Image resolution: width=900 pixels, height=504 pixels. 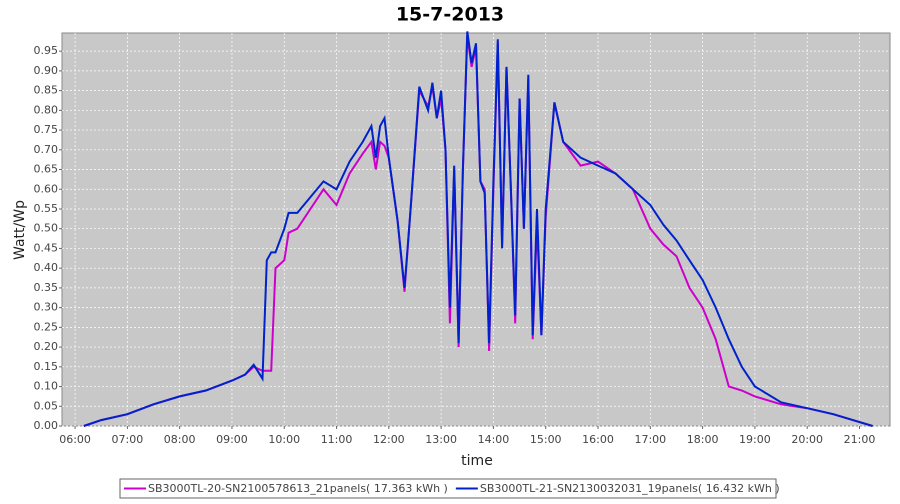 What do you see at coordinates (180, 439) in the screenshot?
I see `x-tick-label: 08:00` at bounding box center [180, 439].